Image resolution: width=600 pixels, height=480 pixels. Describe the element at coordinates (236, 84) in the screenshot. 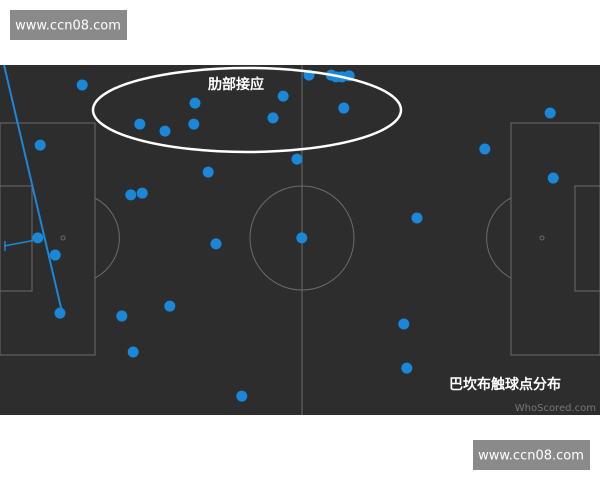

I see `annotation: 肋部接应` at that location.